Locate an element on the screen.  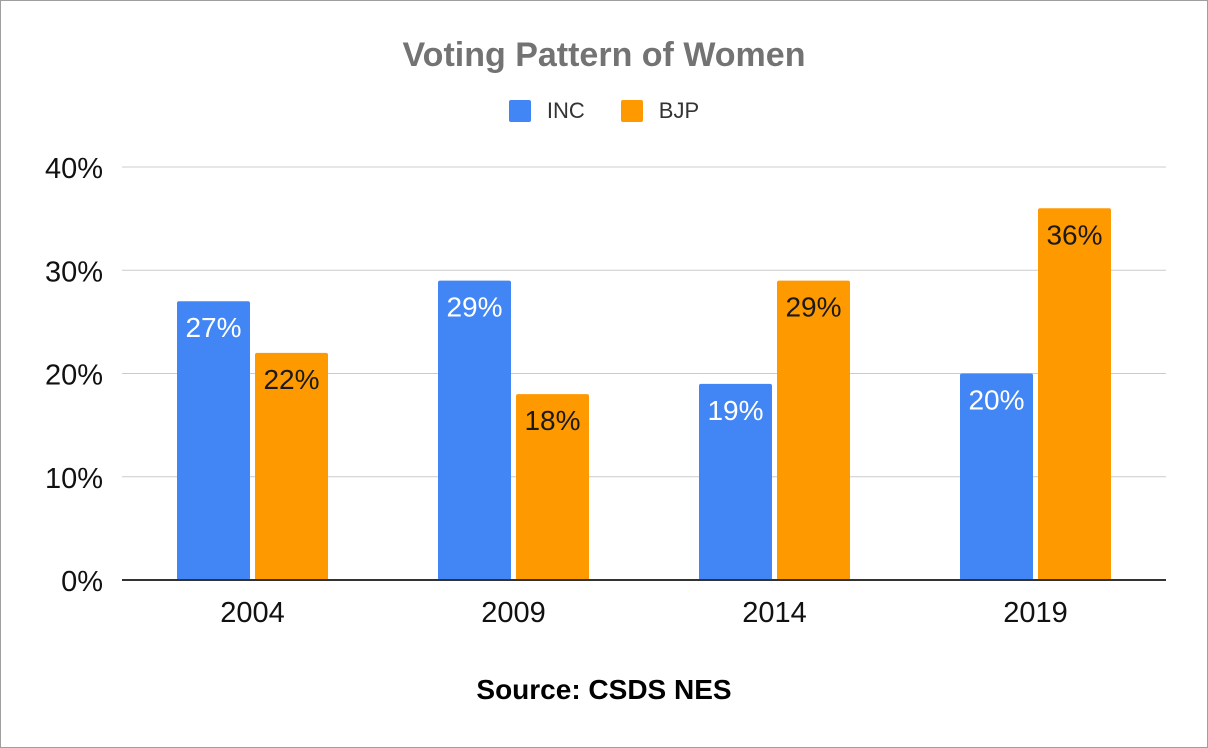
x-tick-label: 2019 is located at coordinates (1035, 613).